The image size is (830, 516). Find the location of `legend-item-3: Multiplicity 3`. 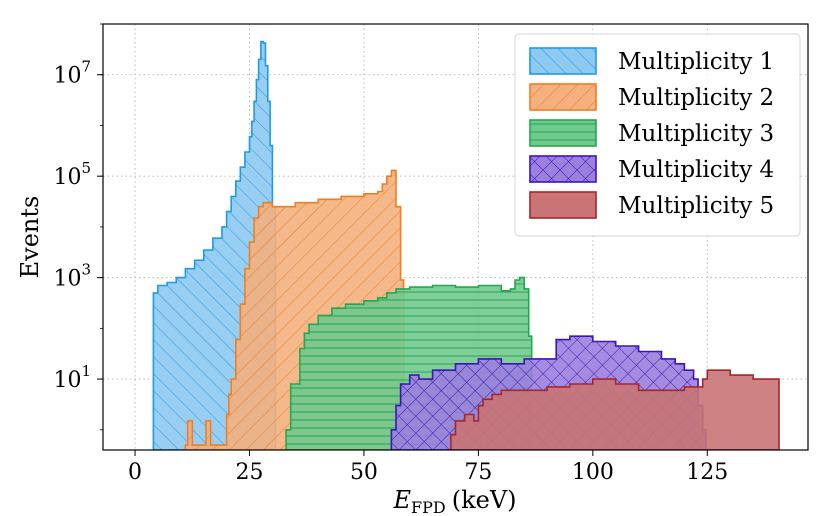

legend-item-3: Multiplicity 3 is located at coordinates (651, 133).